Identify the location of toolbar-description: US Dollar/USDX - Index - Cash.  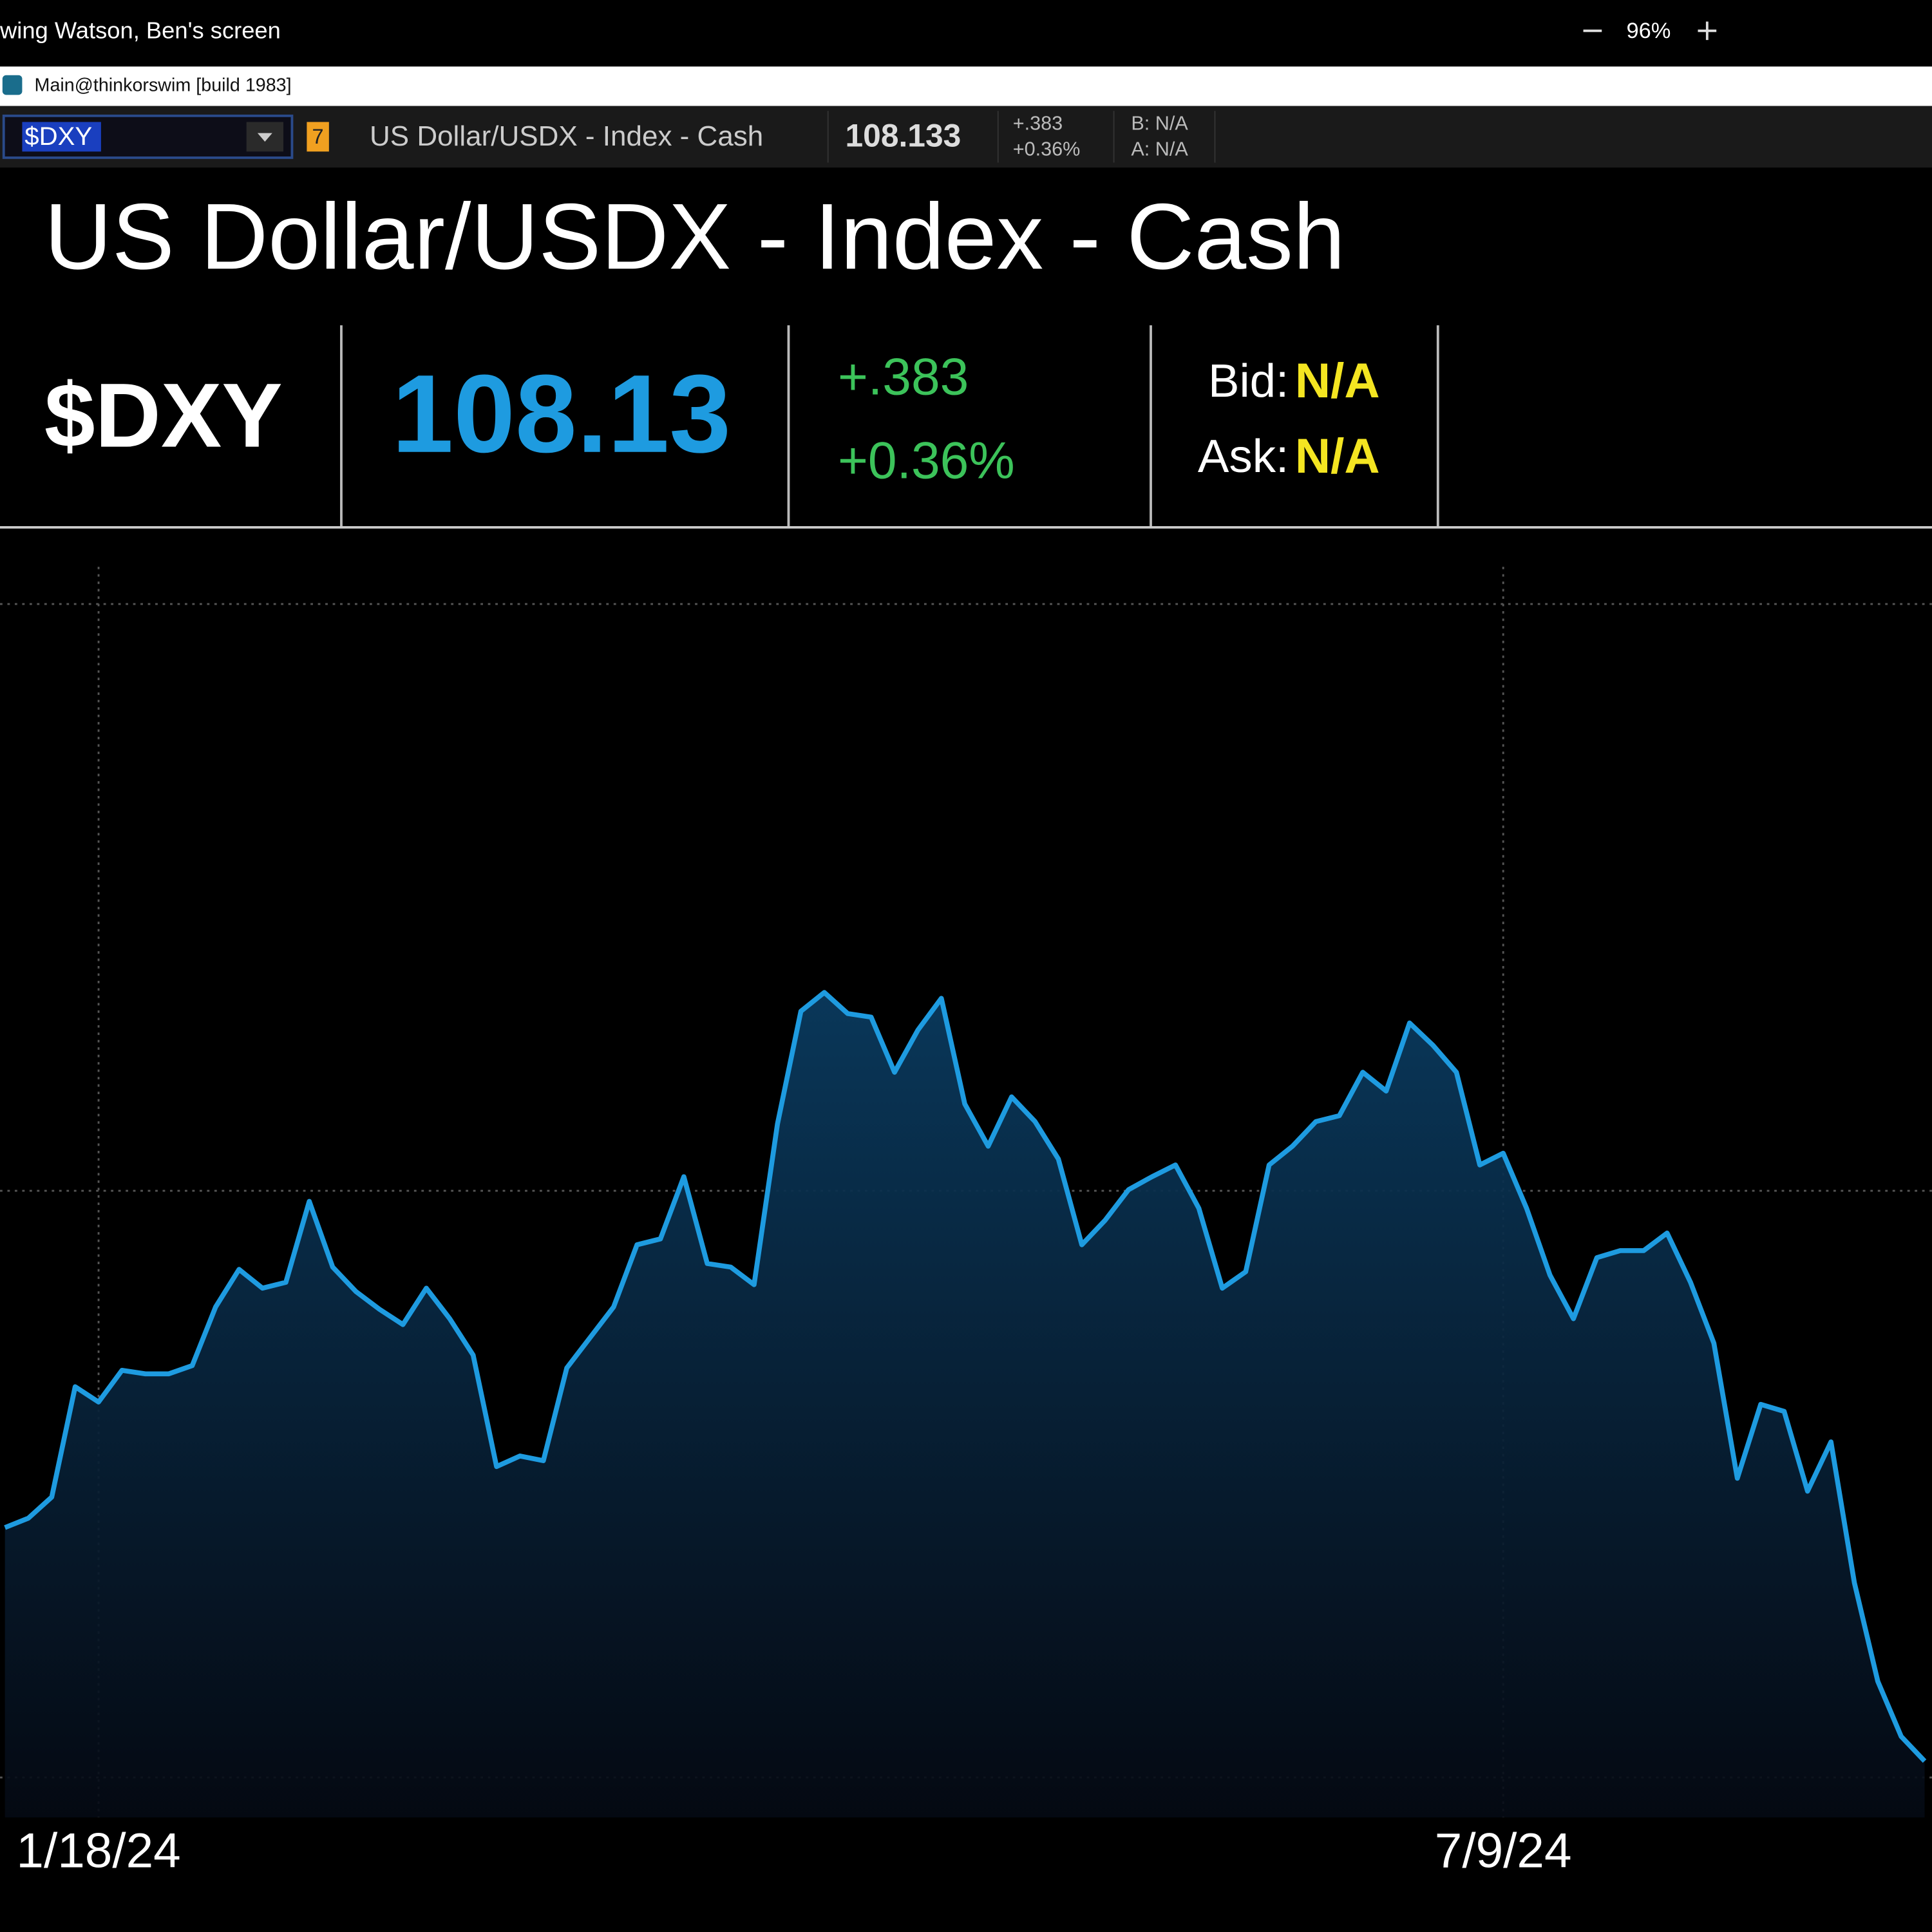
(566, 136).